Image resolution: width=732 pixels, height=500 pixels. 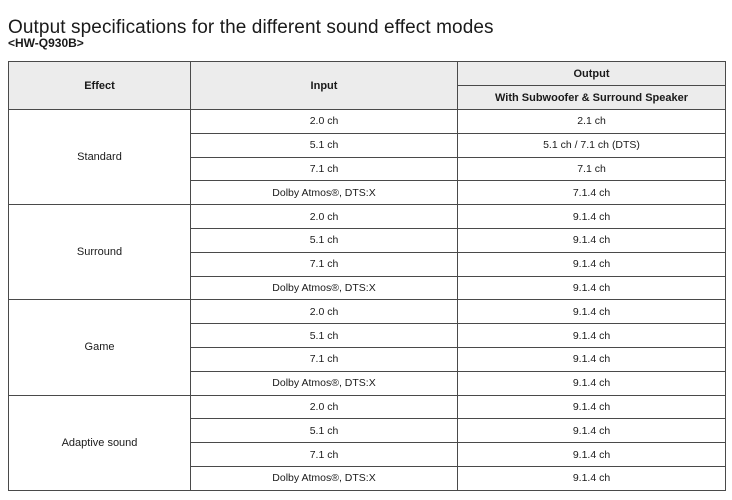 What do you see at coordinates (46, 43) in the screenshot?
I see `model-name: <HW-Q930B>` at bounding box center [46, 43].